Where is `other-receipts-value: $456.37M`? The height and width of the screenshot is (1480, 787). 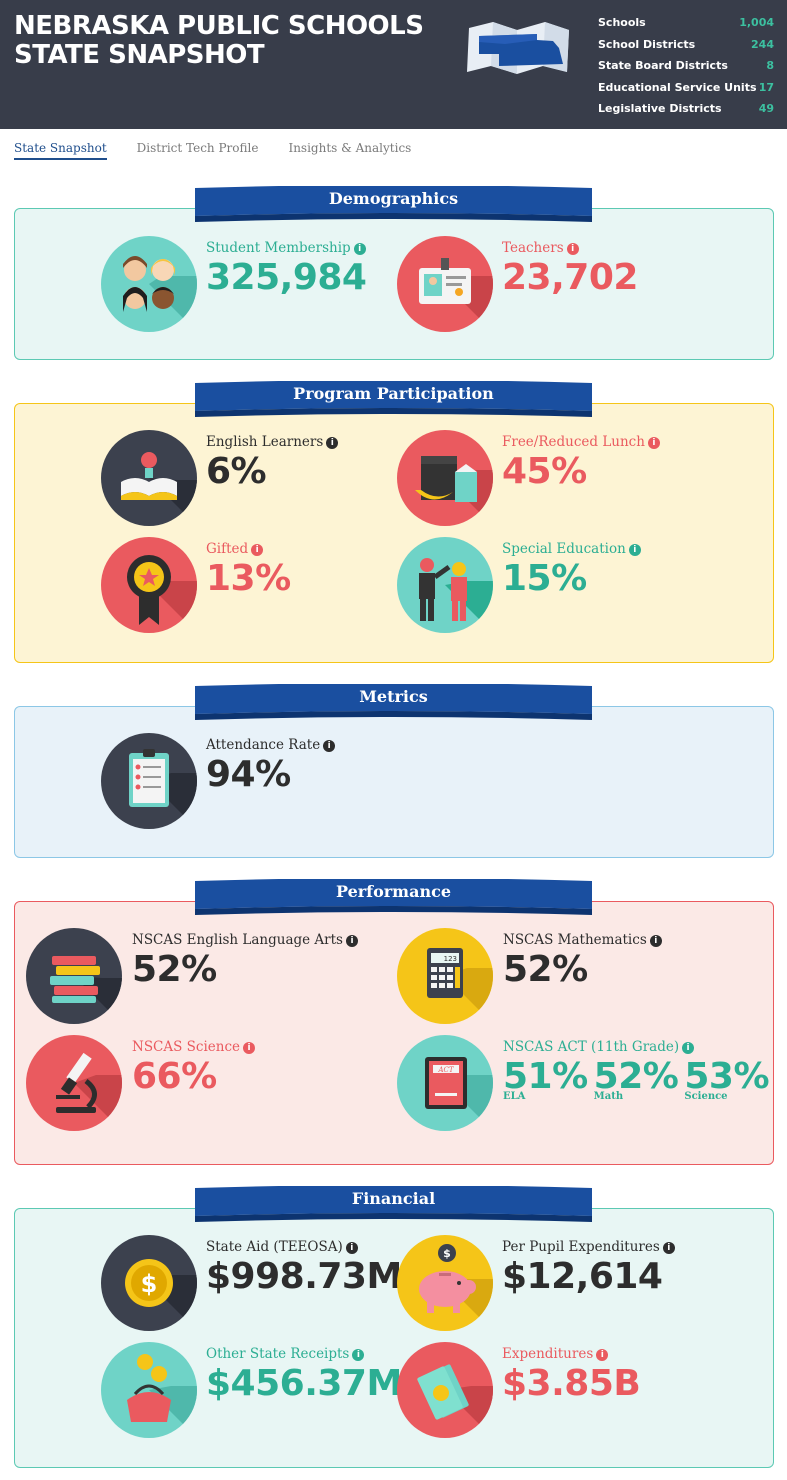
other-receipts-value: $456.37M is located at coordinates (304, 1383).